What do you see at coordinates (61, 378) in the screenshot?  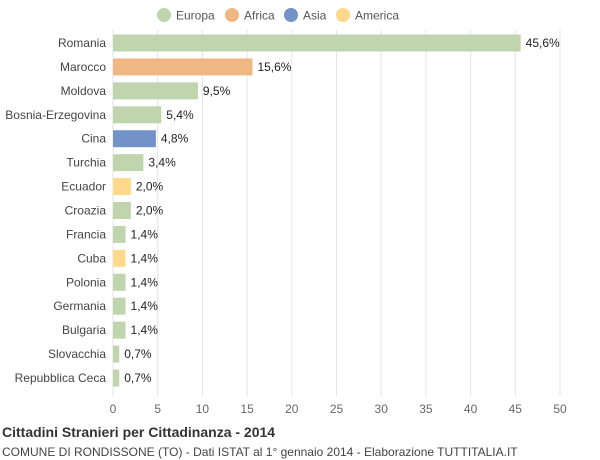 I see `category-label-repubblica-ceca: Repubblica Ceca` at bounding box center [61, 378].